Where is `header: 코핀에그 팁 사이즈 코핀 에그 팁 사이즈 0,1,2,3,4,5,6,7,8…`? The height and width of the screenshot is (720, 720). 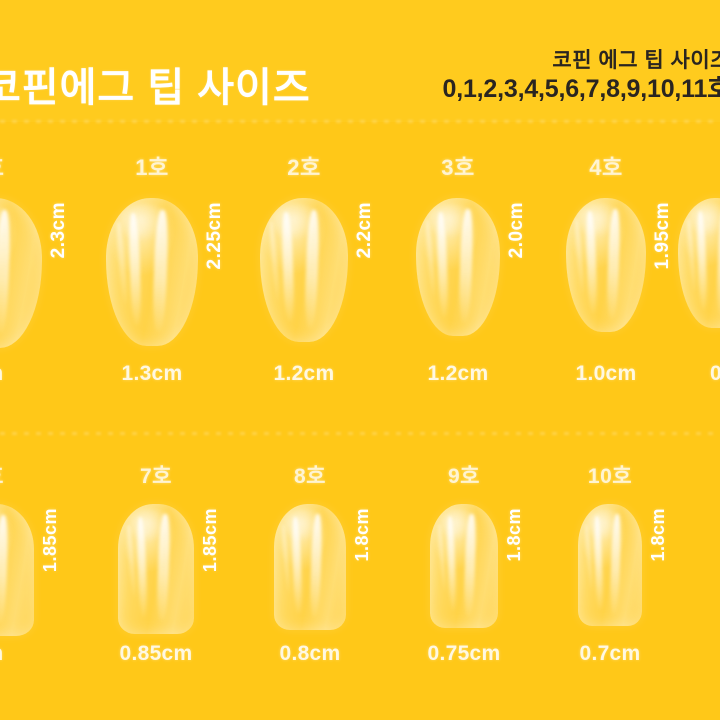 header: 코핀에그 팁 사이즈 코핀 에그 팁 사이즈 0,1,2,3,4,5,6,7,8… is located at coordinates (360, 80).